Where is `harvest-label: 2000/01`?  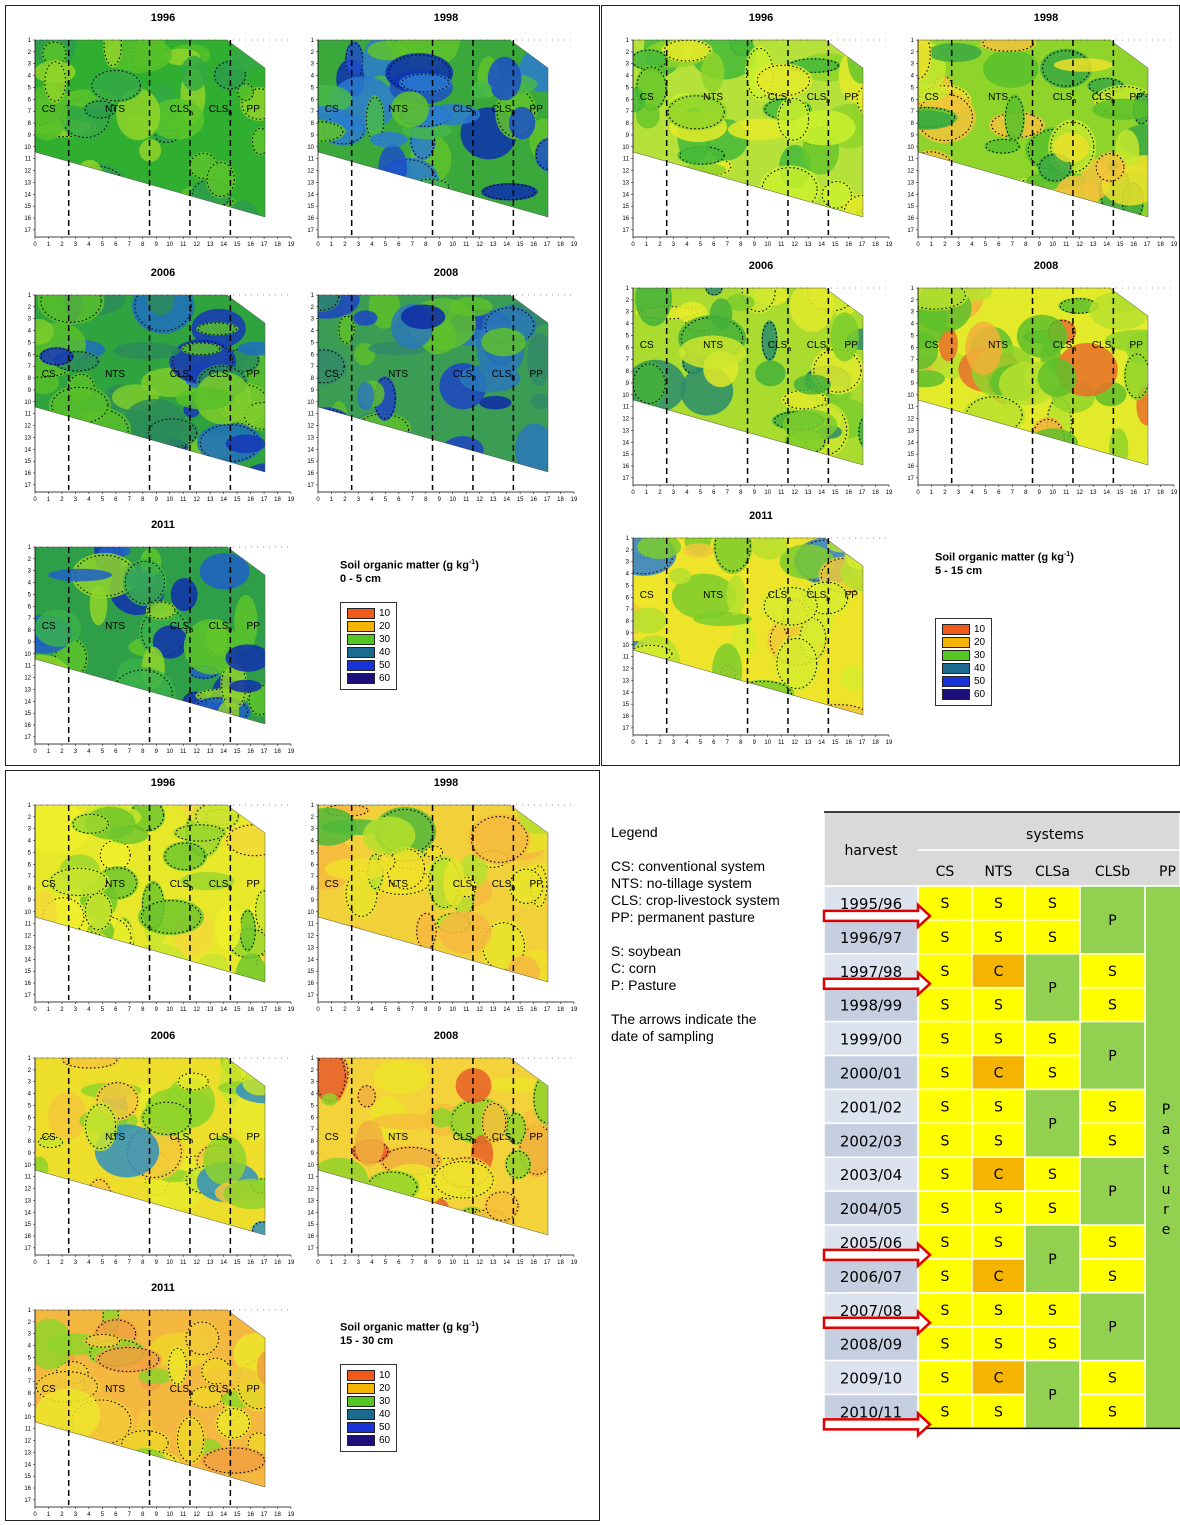 harvest-label: 2000/01 is located at coordinates (871, 1074).